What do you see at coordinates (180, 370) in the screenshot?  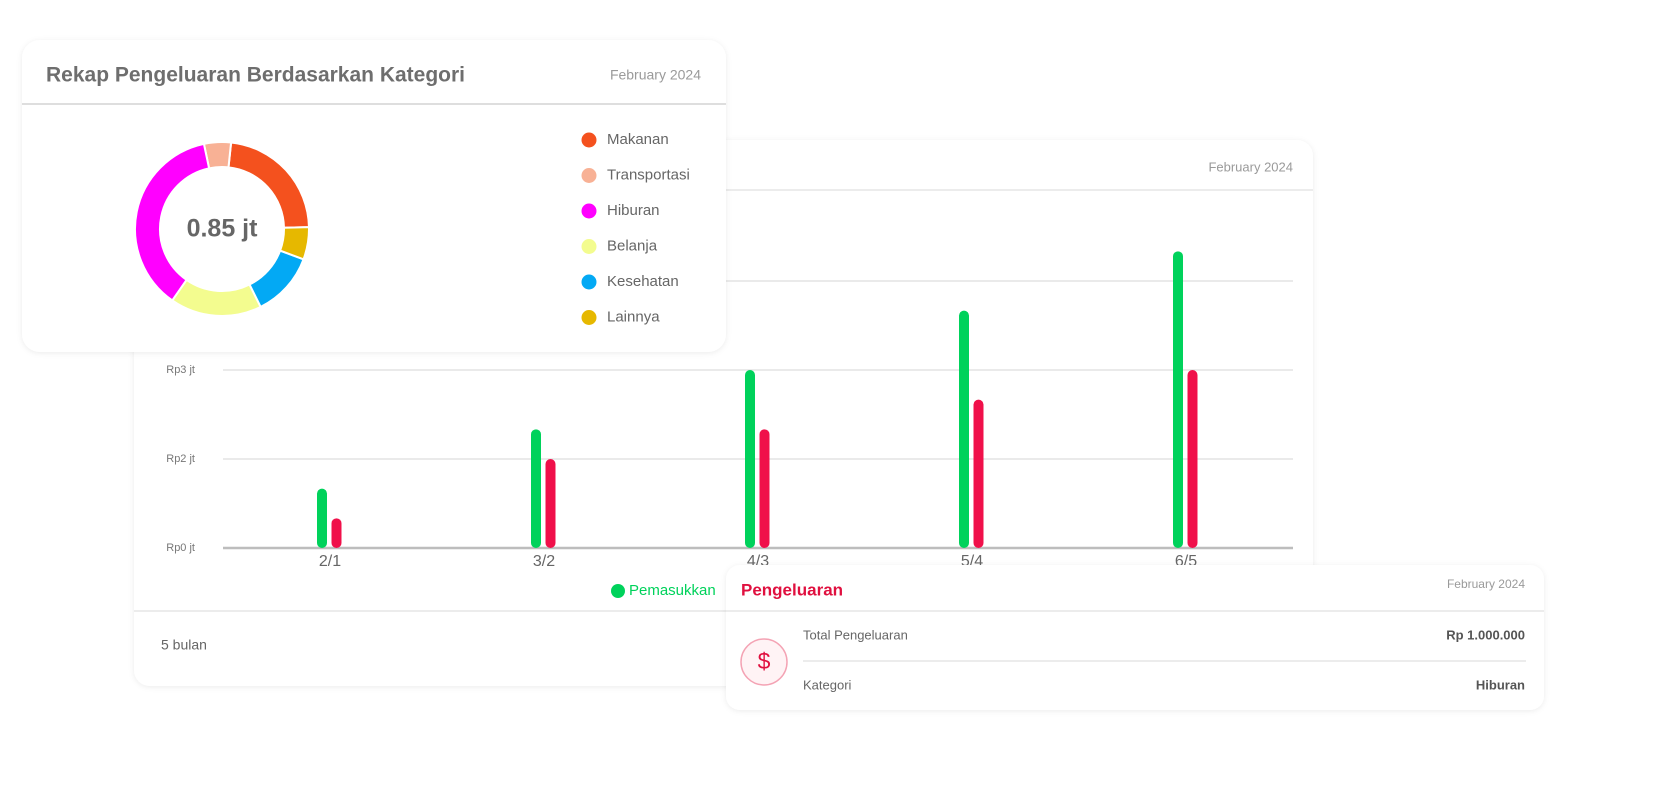 I see `y-tick-label: Rp3 jt` at bounding box center [180, 370].